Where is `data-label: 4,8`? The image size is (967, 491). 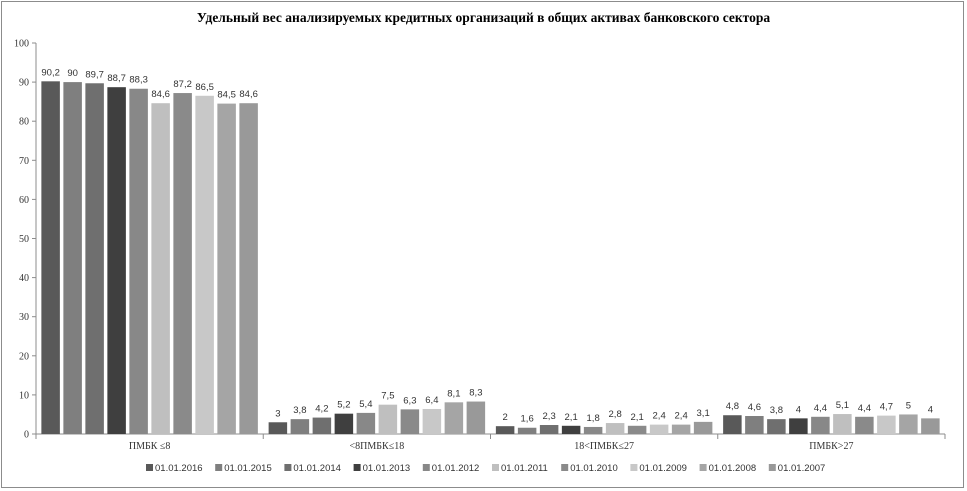 data-label: 4,8 is located at coordinates (732, 406).